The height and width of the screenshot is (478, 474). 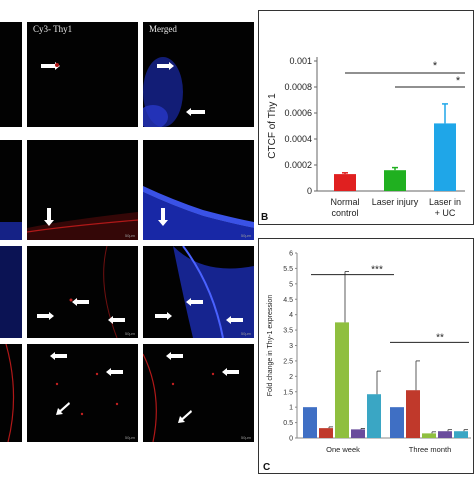 I want to click on x-tick-label: control, so click(x=344, y=213).